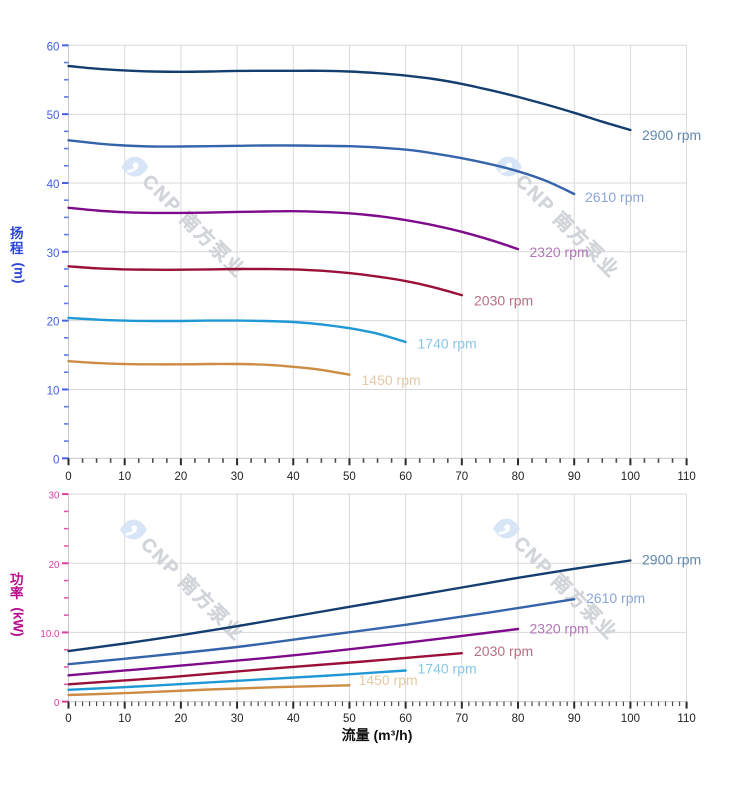  Describe the element at coordinates (17, 579) in the screenshot. I see `svg-text: 功` at that location.